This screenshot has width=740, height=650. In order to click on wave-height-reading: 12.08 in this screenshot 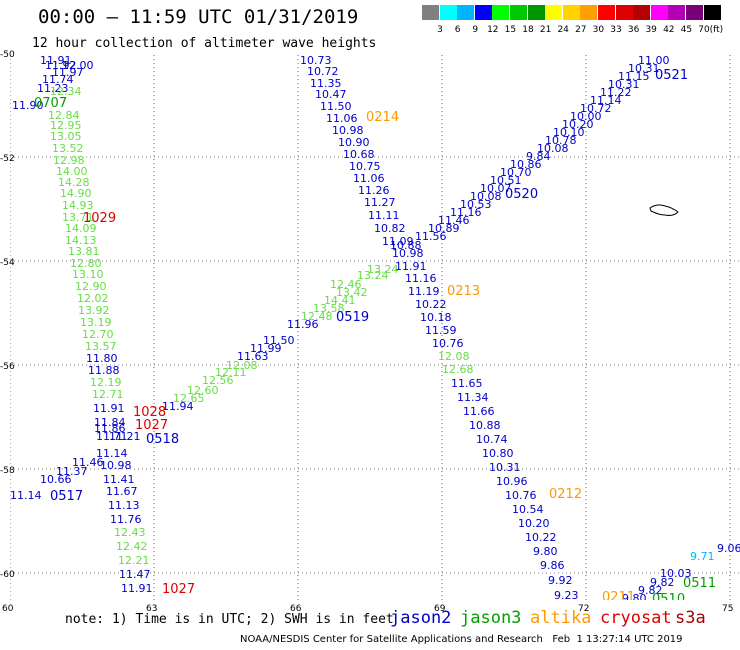, I will do `click(242, 365)`.